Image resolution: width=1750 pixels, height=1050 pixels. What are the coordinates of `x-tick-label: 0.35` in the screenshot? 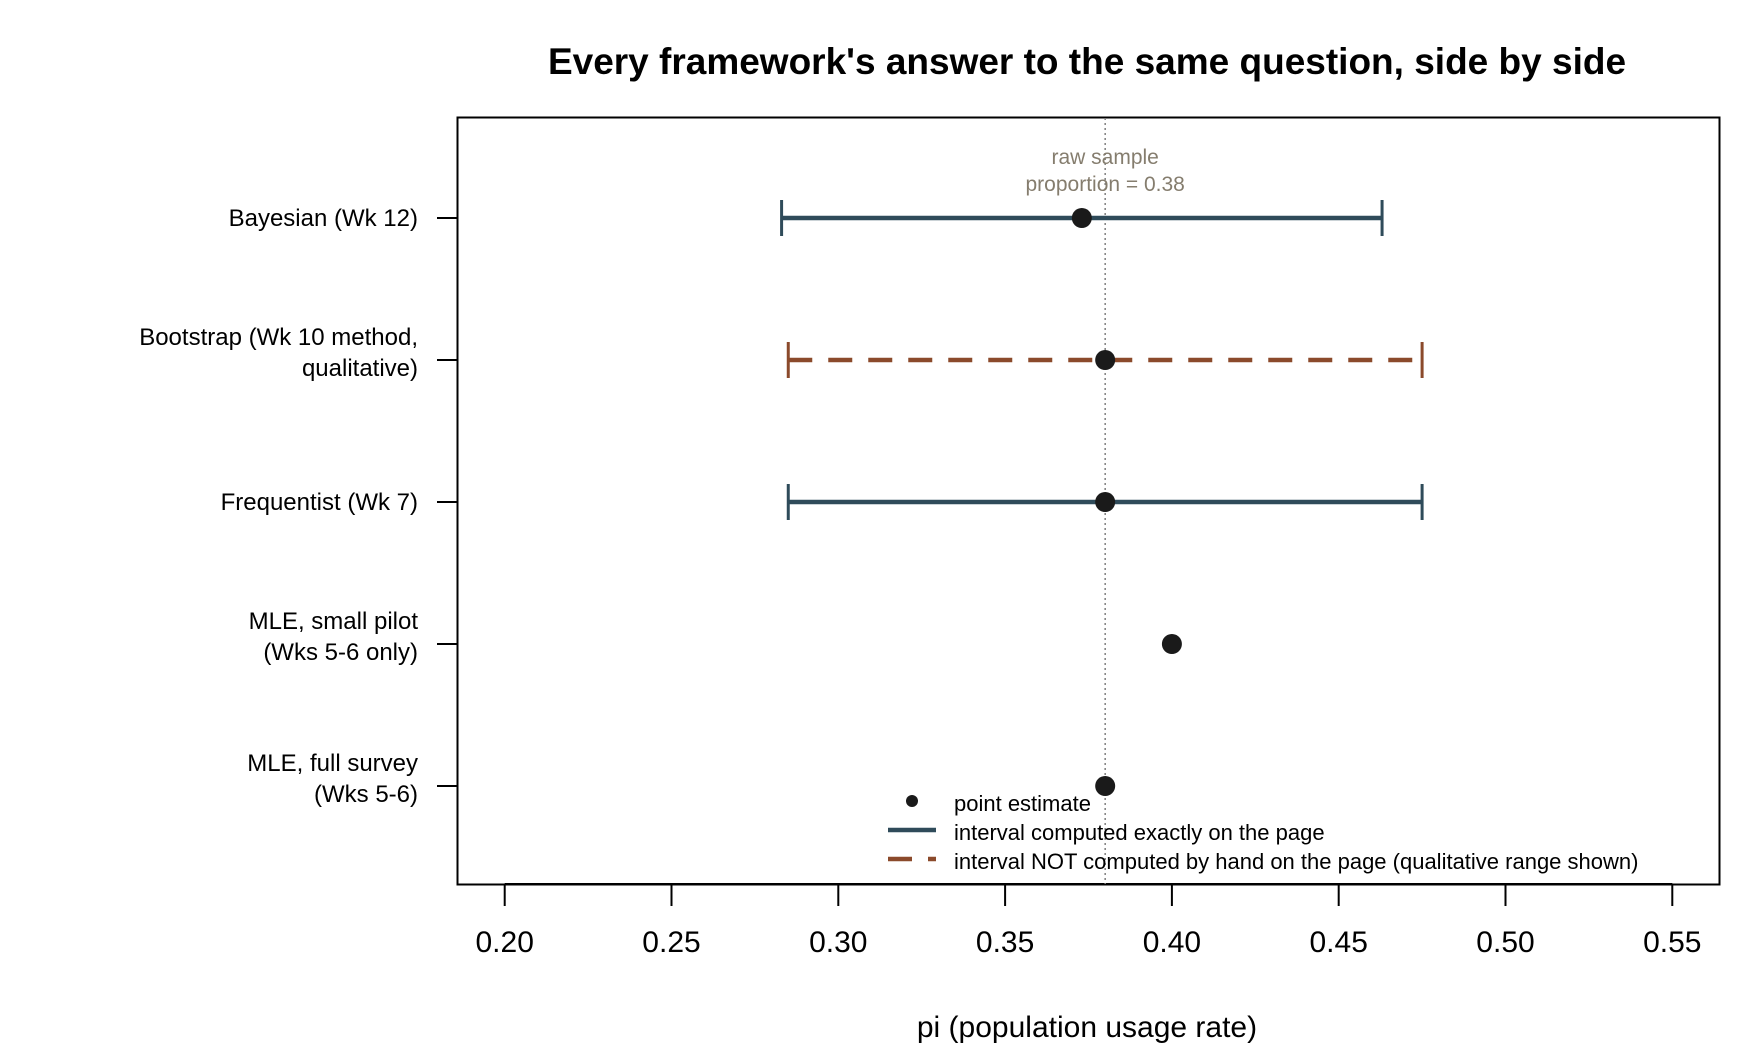 It's located at (1005, 942).